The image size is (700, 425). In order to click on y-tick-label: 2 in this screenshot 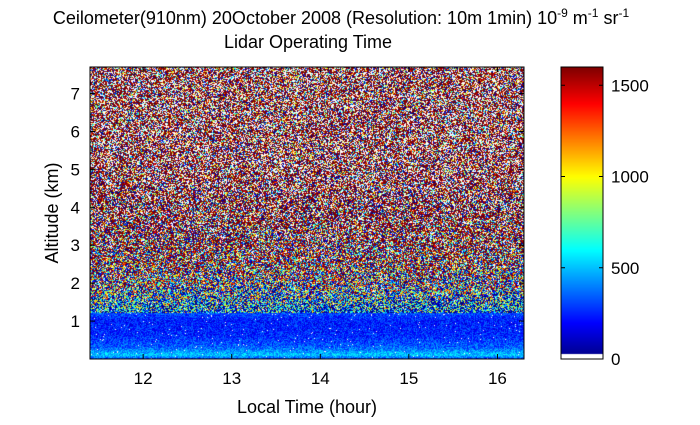, I will do `click(75, 283)`.